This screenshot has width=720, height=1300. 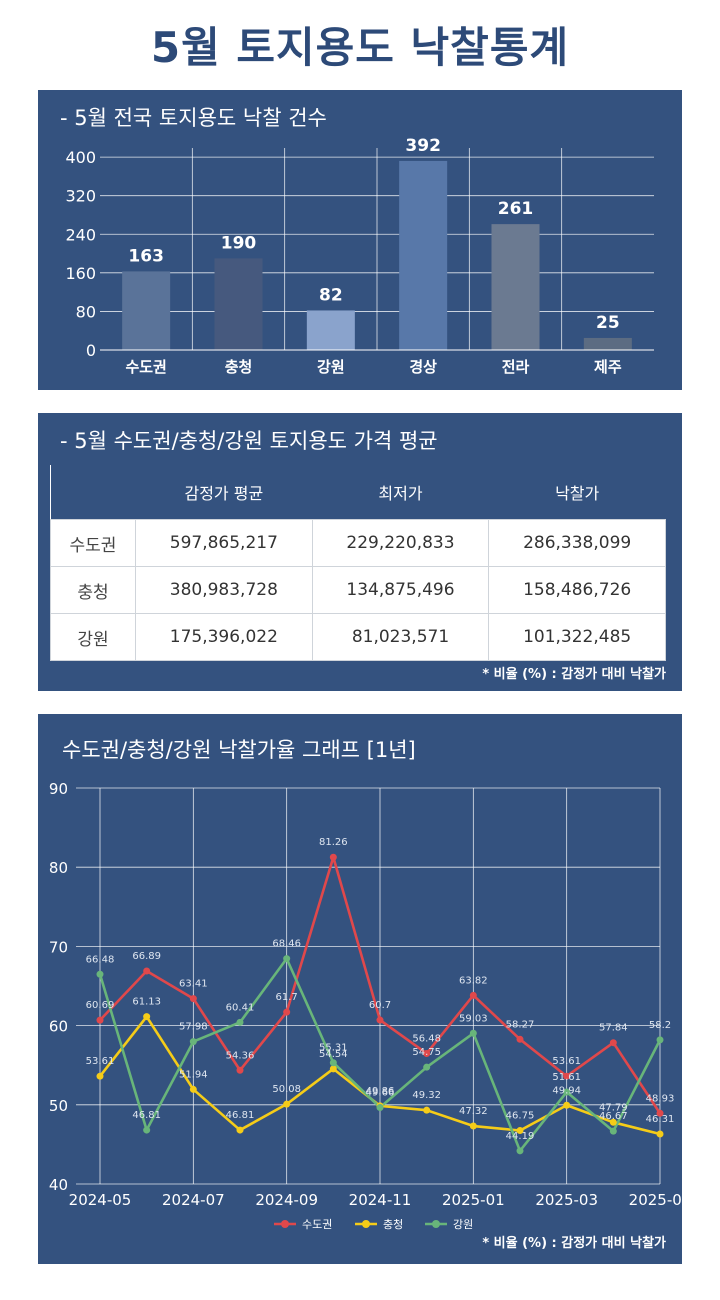 What do you see at coordinates (516, 209) in the screenshot?
I see `bar-value-label: 261` at bounding box center [516, 209].